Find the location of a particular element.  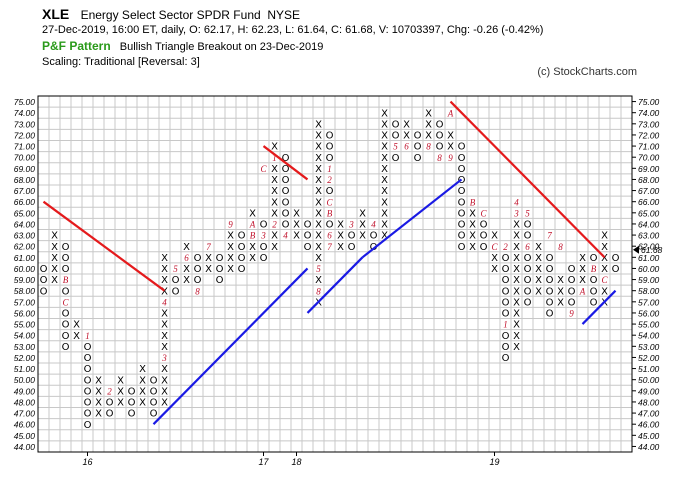

month-marker: 6 is located at coordinates (329, 236).